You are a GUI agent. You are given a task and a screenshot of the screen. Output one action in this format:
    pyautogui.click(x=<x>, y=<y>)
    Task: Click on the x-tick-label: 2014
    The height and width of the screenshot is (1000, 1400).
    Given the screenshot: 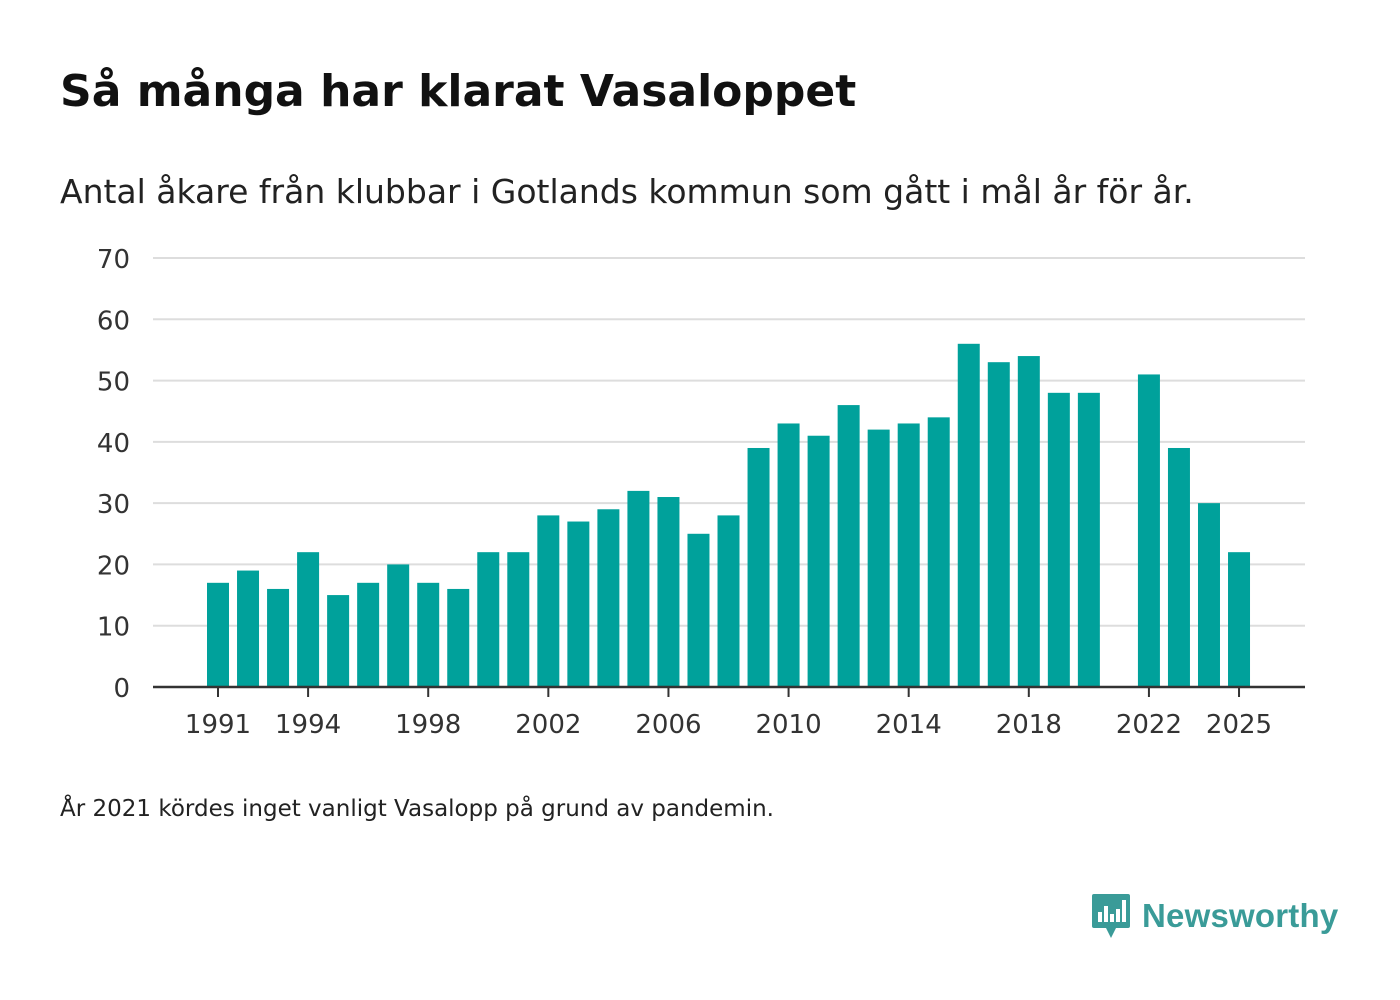 What is the action you would take?
    pyautogui.click(x=909, y=725)
    